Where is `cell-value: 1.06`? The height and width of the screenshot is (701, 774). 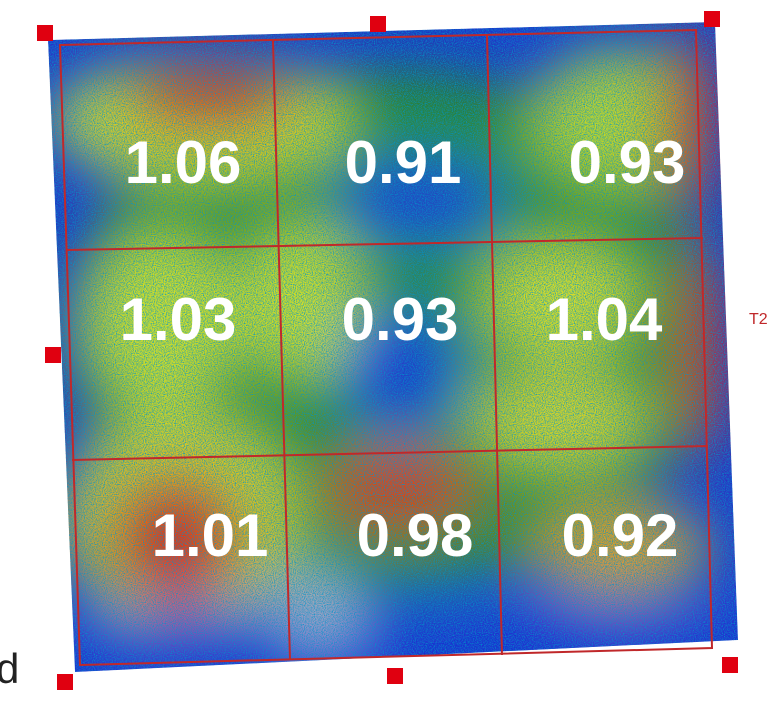
cell-value: 1.06 is located at coordinates (183, 162).